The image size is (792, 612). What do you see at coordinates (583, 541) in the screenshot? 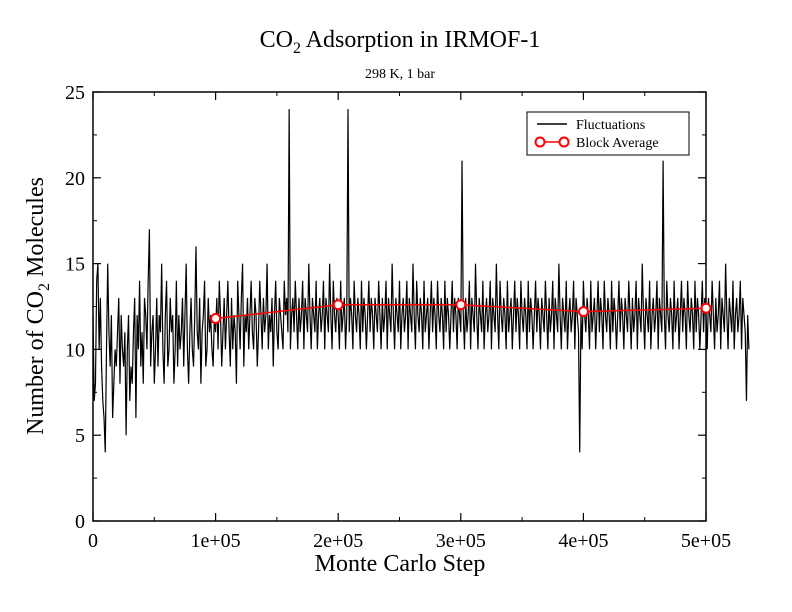
I see `x-tick-label: 4e+05` at bounding box center [583, 541].